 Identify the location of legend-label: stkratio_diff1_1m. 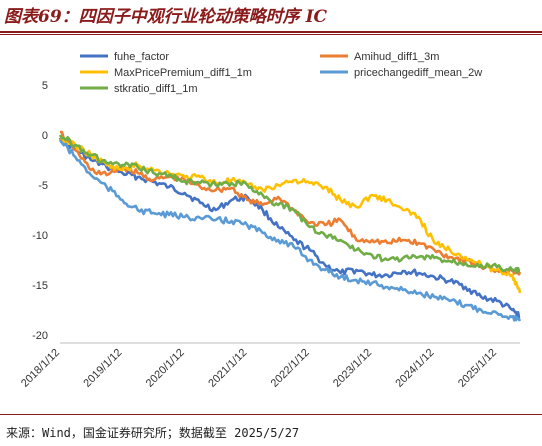
(156, 89).